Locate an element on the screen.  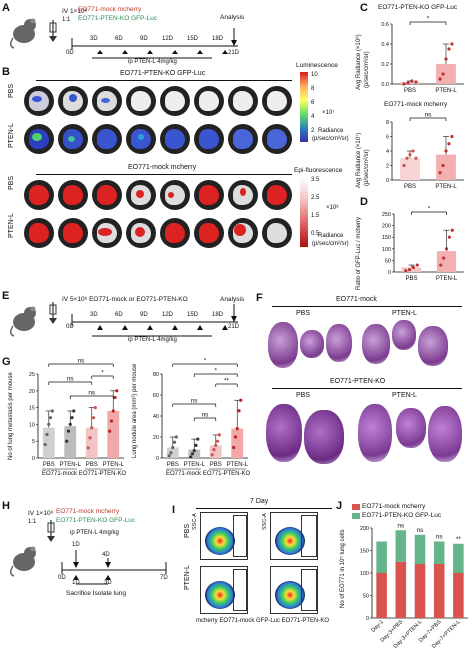
h-tick: 3D is located at coordinates (108, 583).